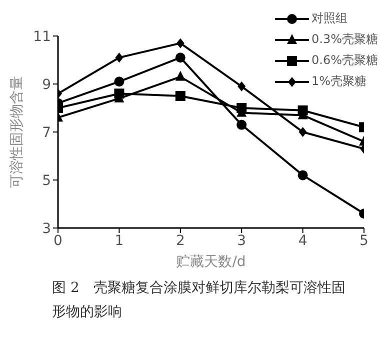 The height and width of the screenshot is (349, 388). What do you see at coordinates (364, 240) in the screenshot?
I see `x-tick-label: 5` at bounding box center [364, 240].